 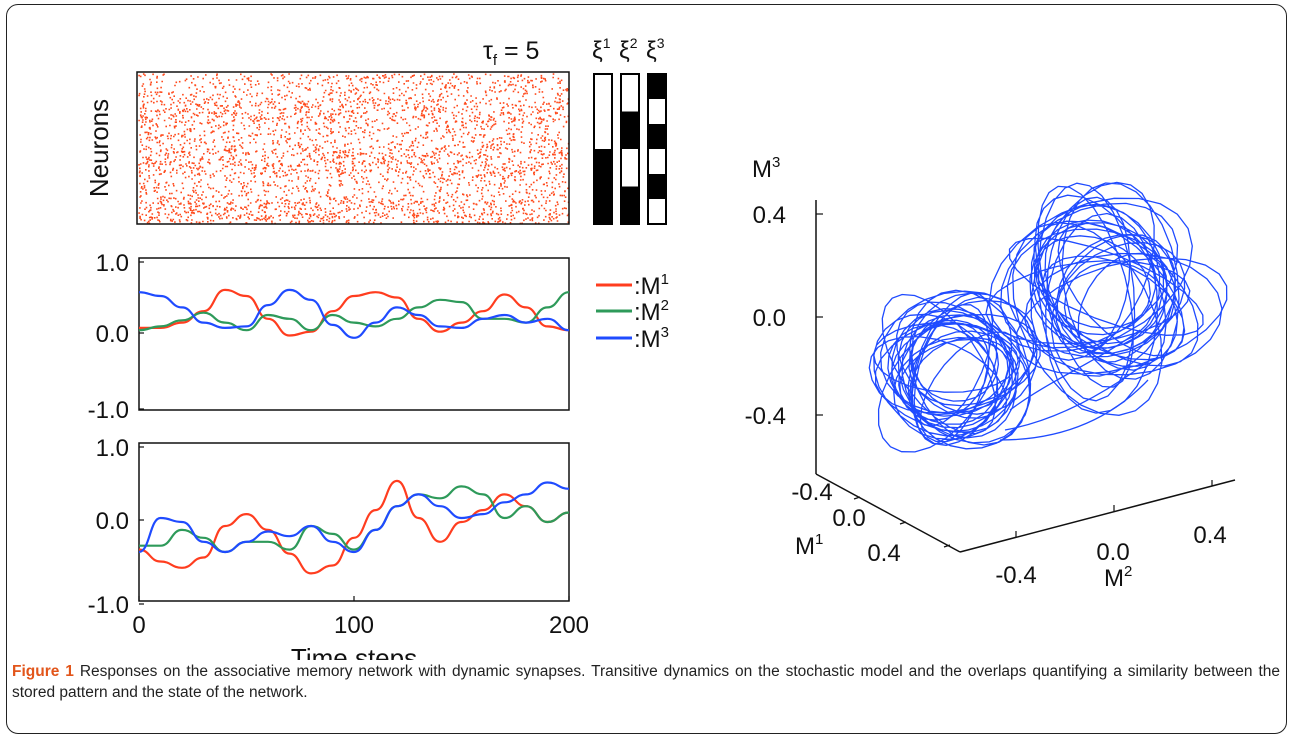 What do you see at coordinates (628, 49) in the screenshot?
I see `pattern-label-2: ξ2` at bounding box center [628, 49].